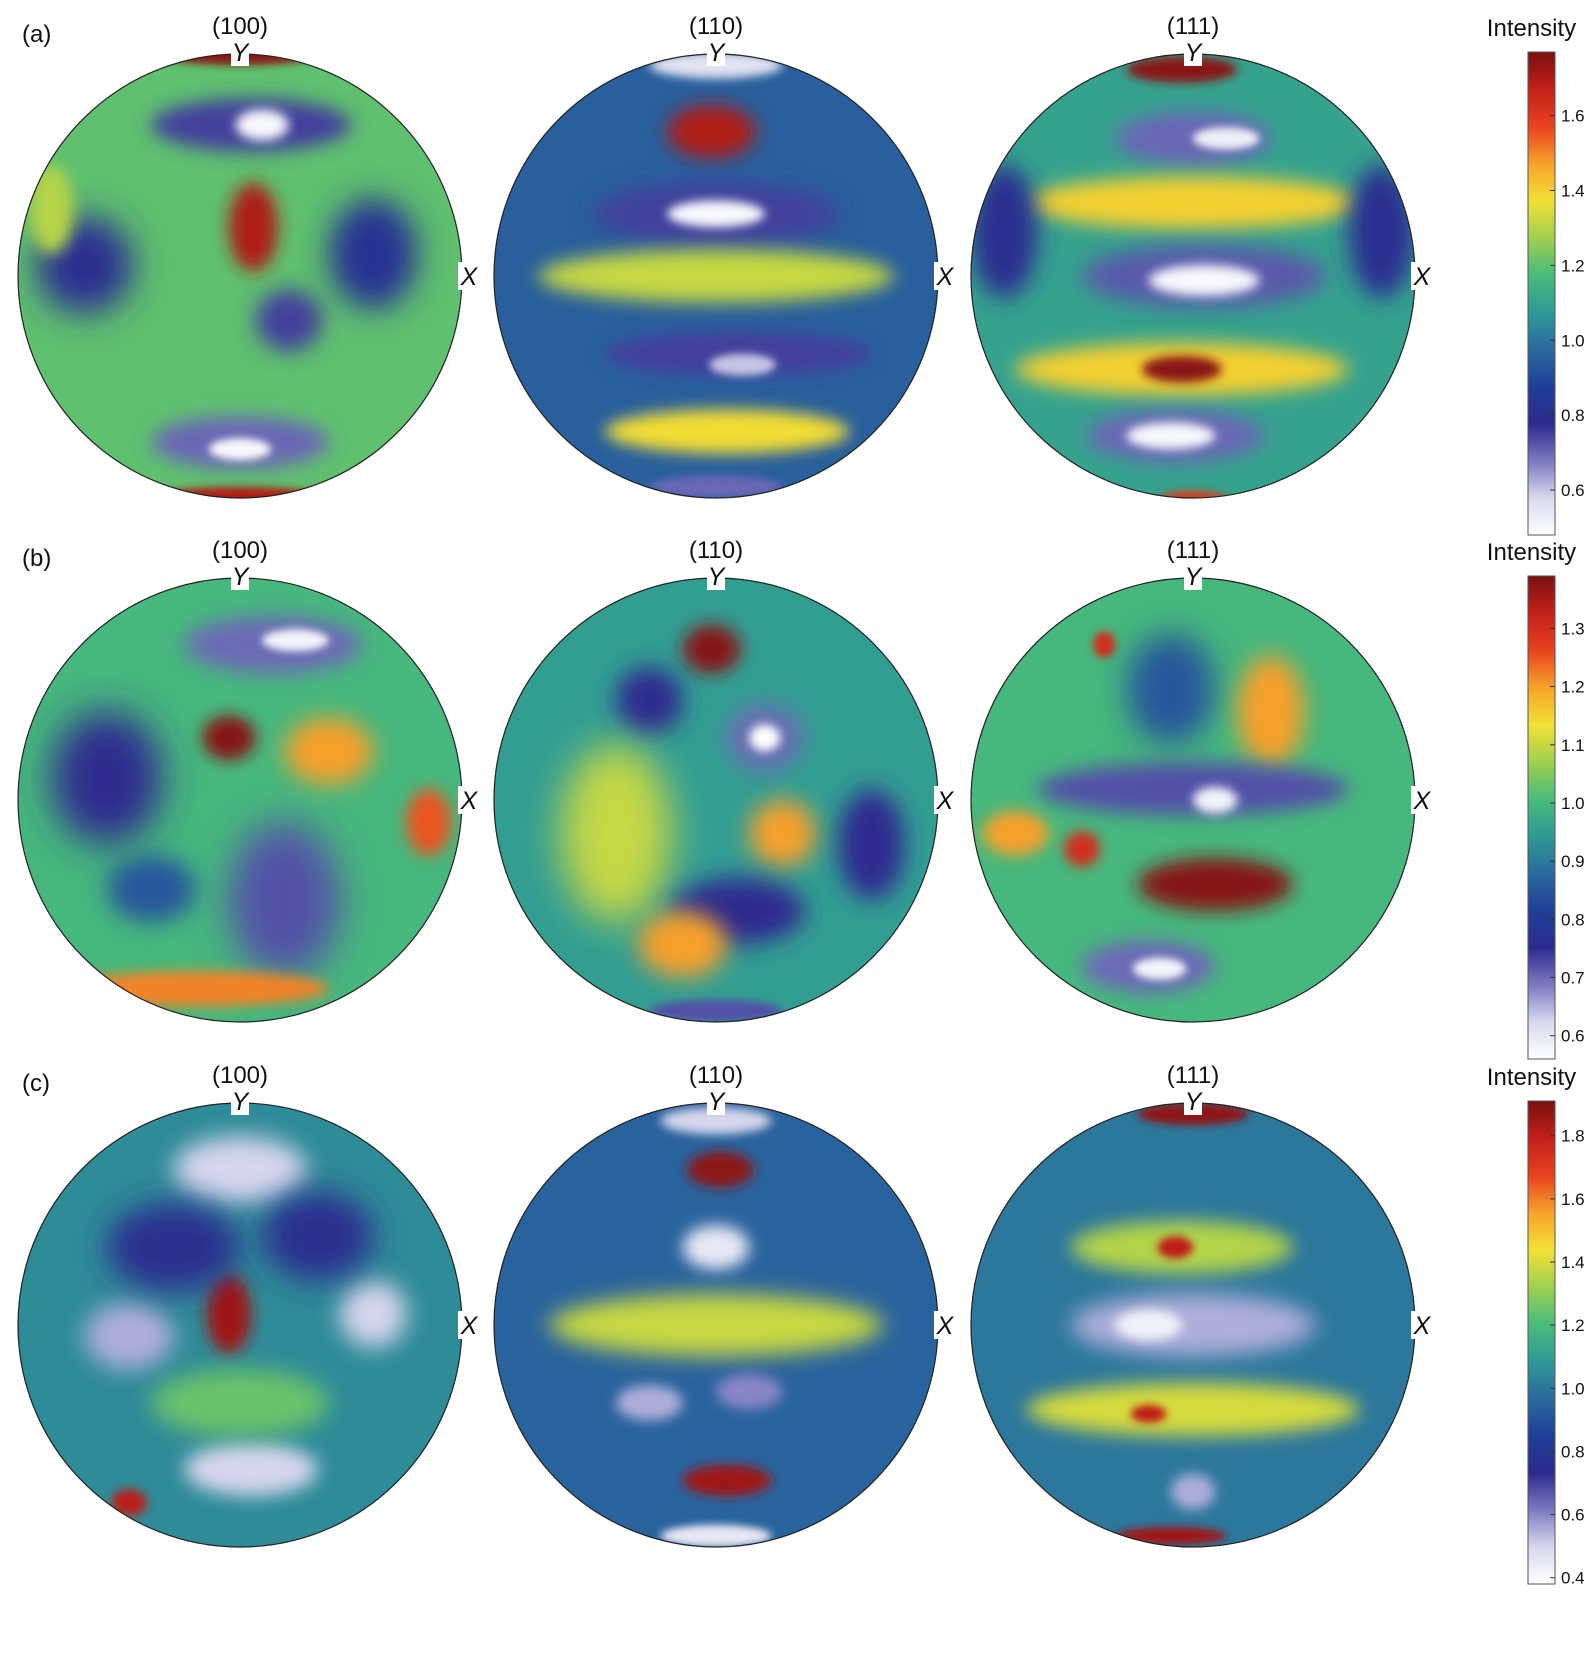 The height and width of the screenshot is (1676, 1594). I want to click on panel-label: (c), so click(36, 1083).